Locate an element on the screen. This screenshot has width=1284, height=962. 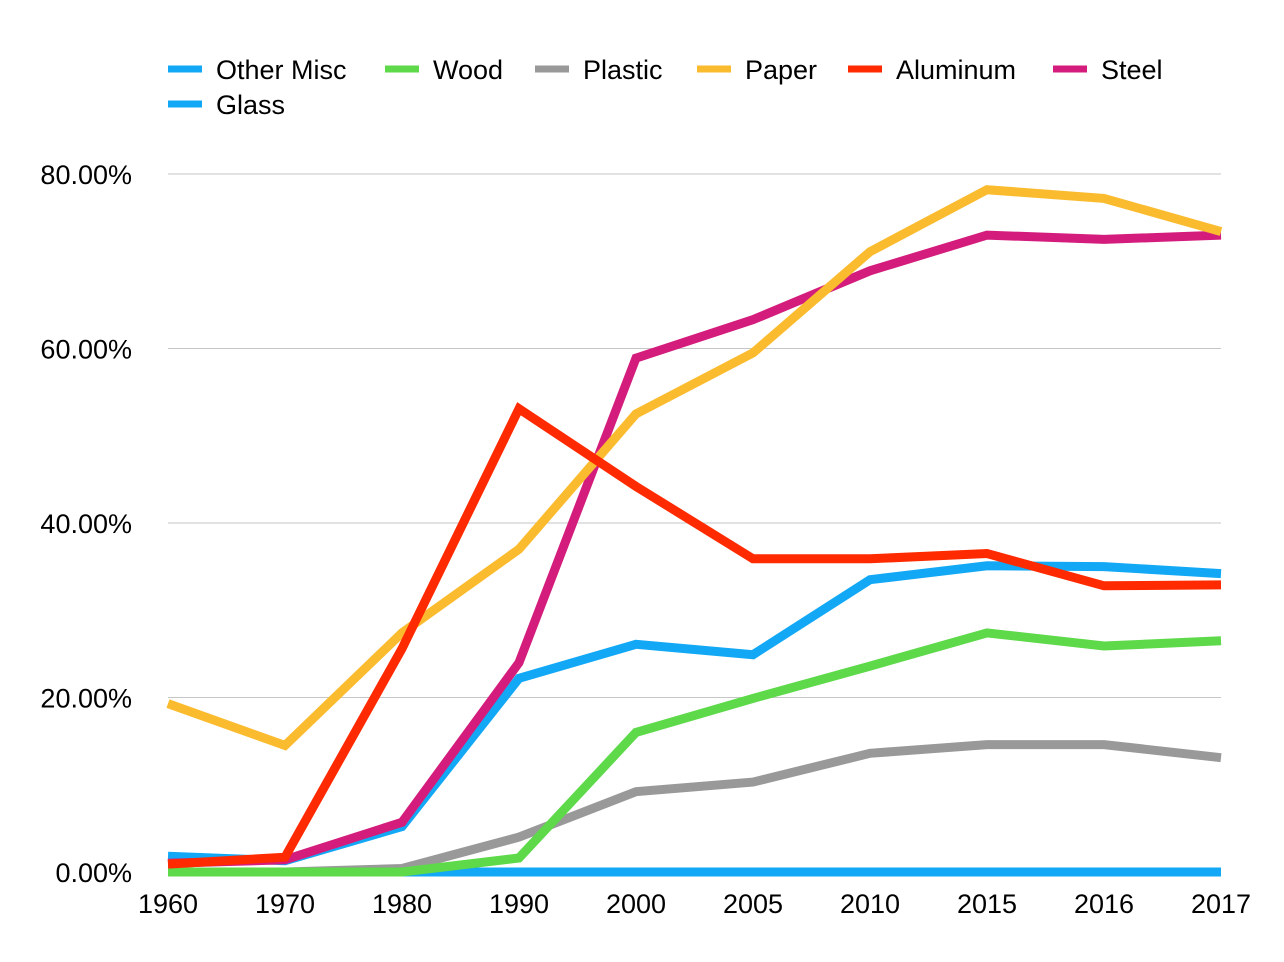
y-tick-label: 0.00% is located at coordinates (93, 873).